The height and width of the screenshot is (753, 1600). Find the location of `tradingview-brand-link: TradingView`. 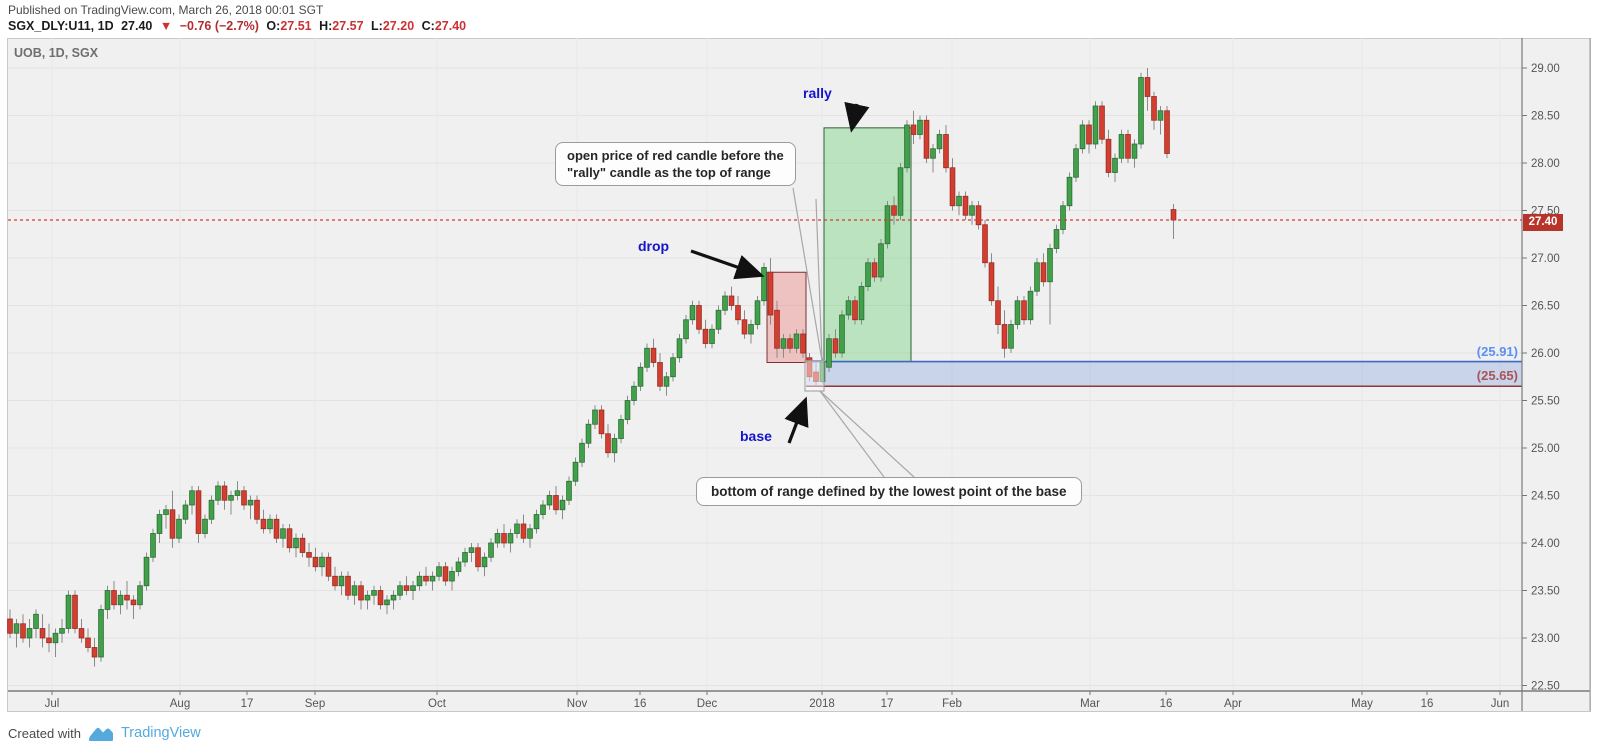

tradingview-brand-link: TradingView is located at coordinates (160, 733).